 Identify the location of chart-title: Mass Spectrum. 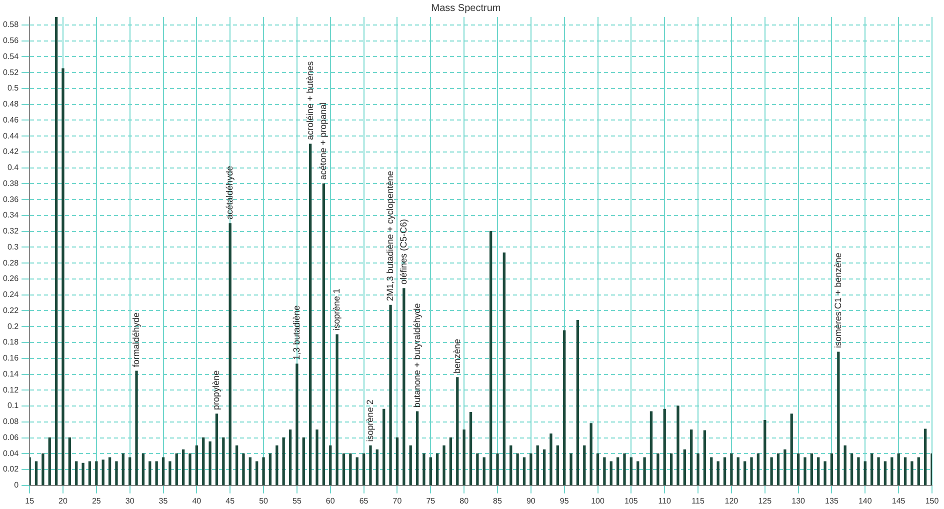
(466, 8).